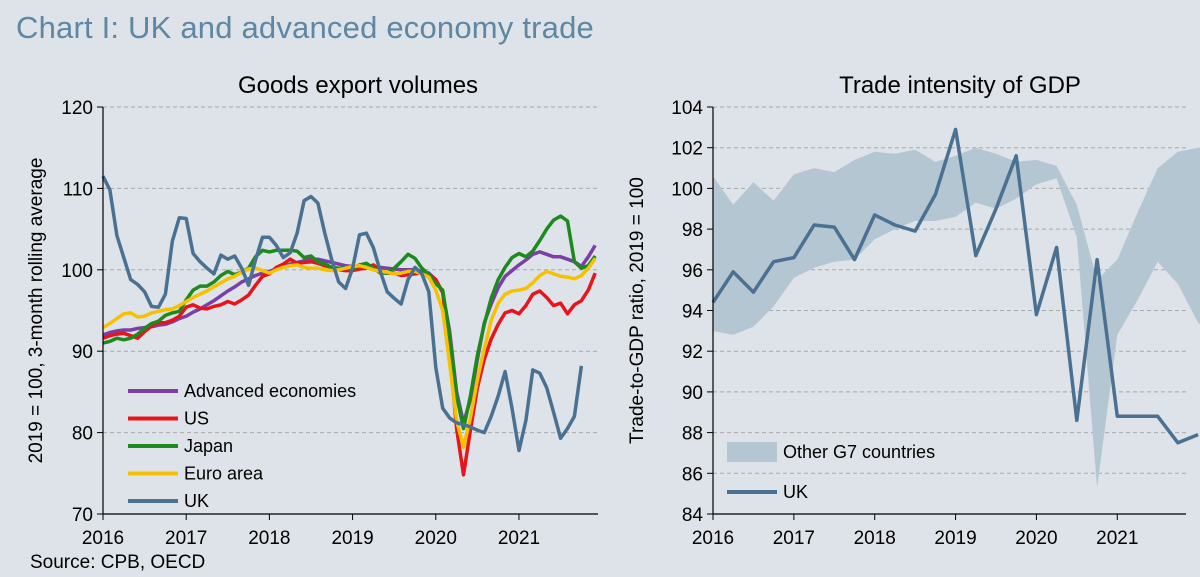 This screenshot has height=577, width=1200. Describe the element at coordinates (82, 515) in the screenshot. I see `y-tick-label: 70` at that location.